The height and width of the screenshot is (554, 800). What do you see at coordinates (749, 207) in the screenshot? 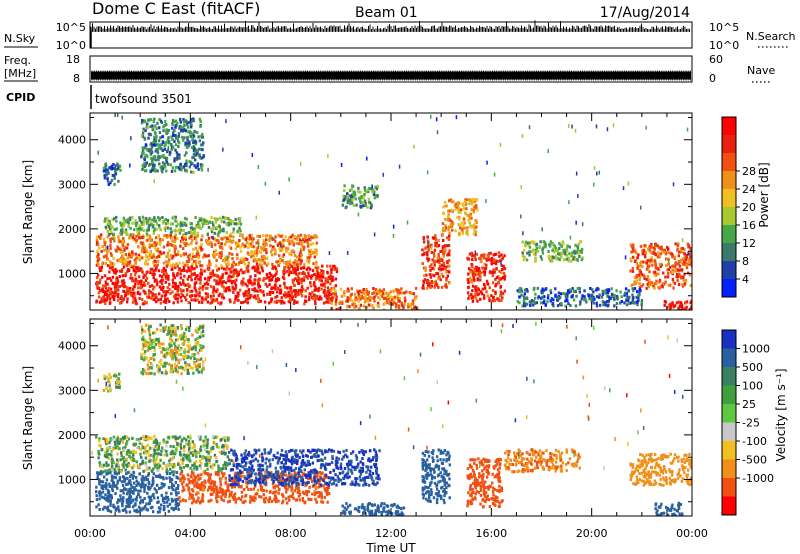
I see `power-colorbar-tick-label: 20` at bounding box center [749, 207].